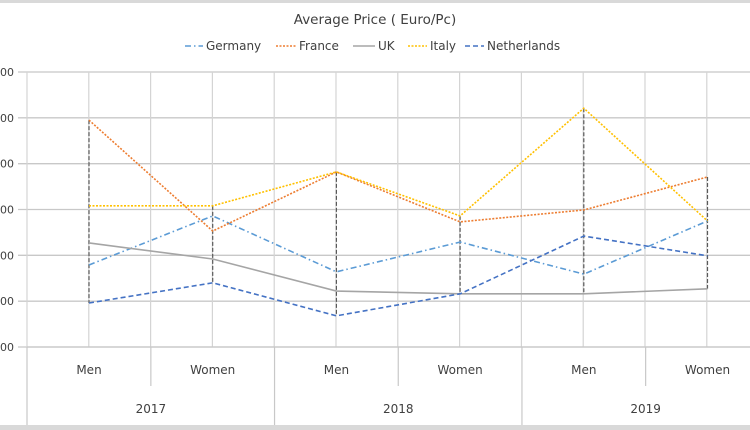 The image size is (750, 430). What do you see at coordinates (375, 20) in the screenshot?
I see `chart-title: Average Price ( Euro/Pc)` at bounding box center [375, 20].